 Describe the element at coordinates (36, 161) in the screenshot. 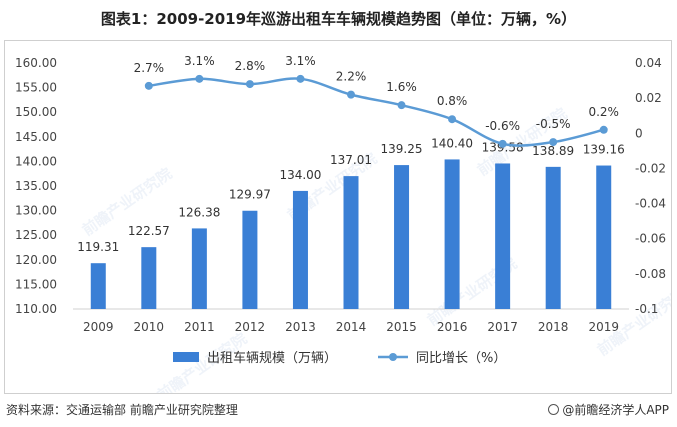

I see `left-y-tick-label: 140.00` at that location.